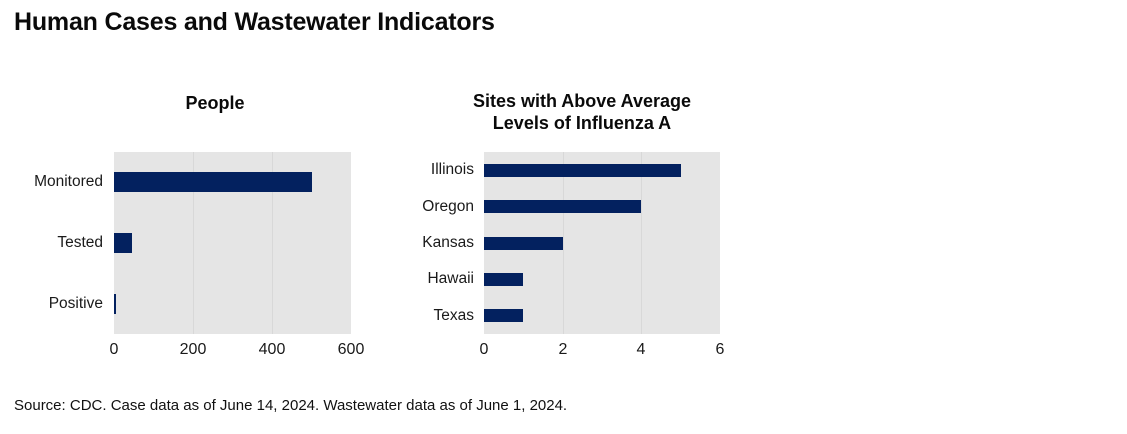  What do you see at coordinates (562, 206) in the screenshot?
I see `bar-oregon` at bounding box center [562, 206].